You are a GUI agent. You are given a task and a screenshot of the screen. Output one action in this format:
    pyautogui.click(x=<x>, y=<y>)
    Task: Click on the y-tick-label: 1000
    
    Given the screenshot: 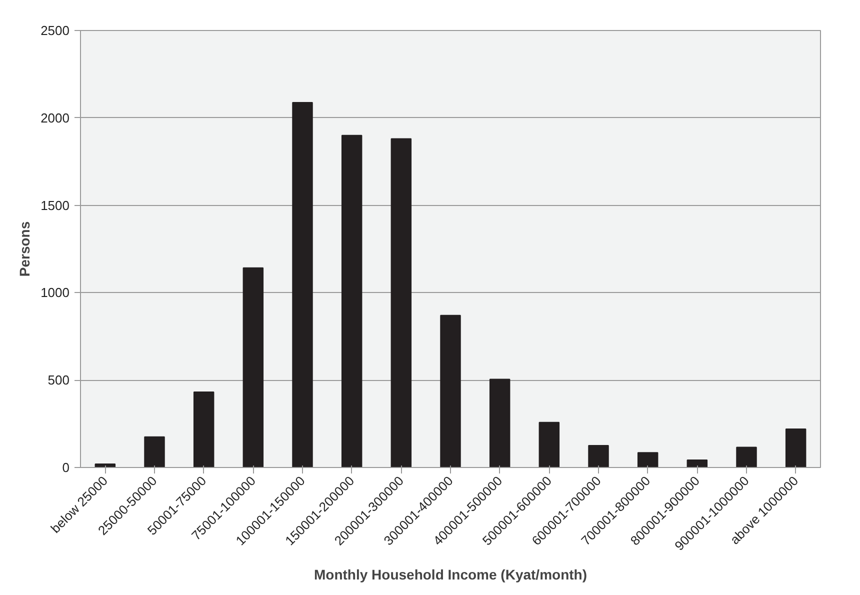 What is the action you would take?
    pyautogui.click(x=55, y=292)
    